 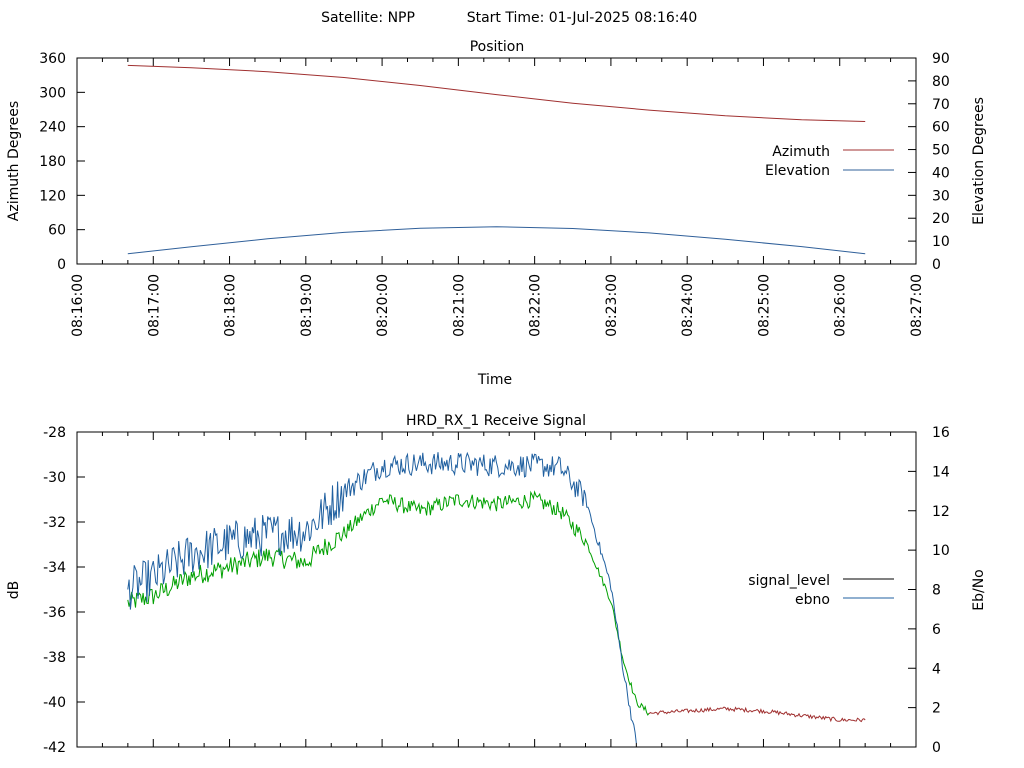 I want to click on position-y-tick-label: 300, so click(x=52, y=93).